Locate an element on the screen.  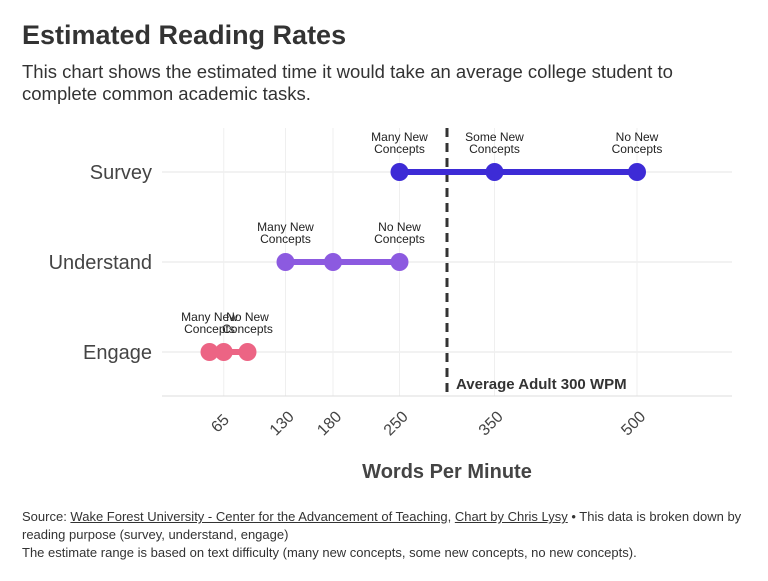
chart-credit-link: Chart by Chris Lysy is located at coordinates (511, 516).